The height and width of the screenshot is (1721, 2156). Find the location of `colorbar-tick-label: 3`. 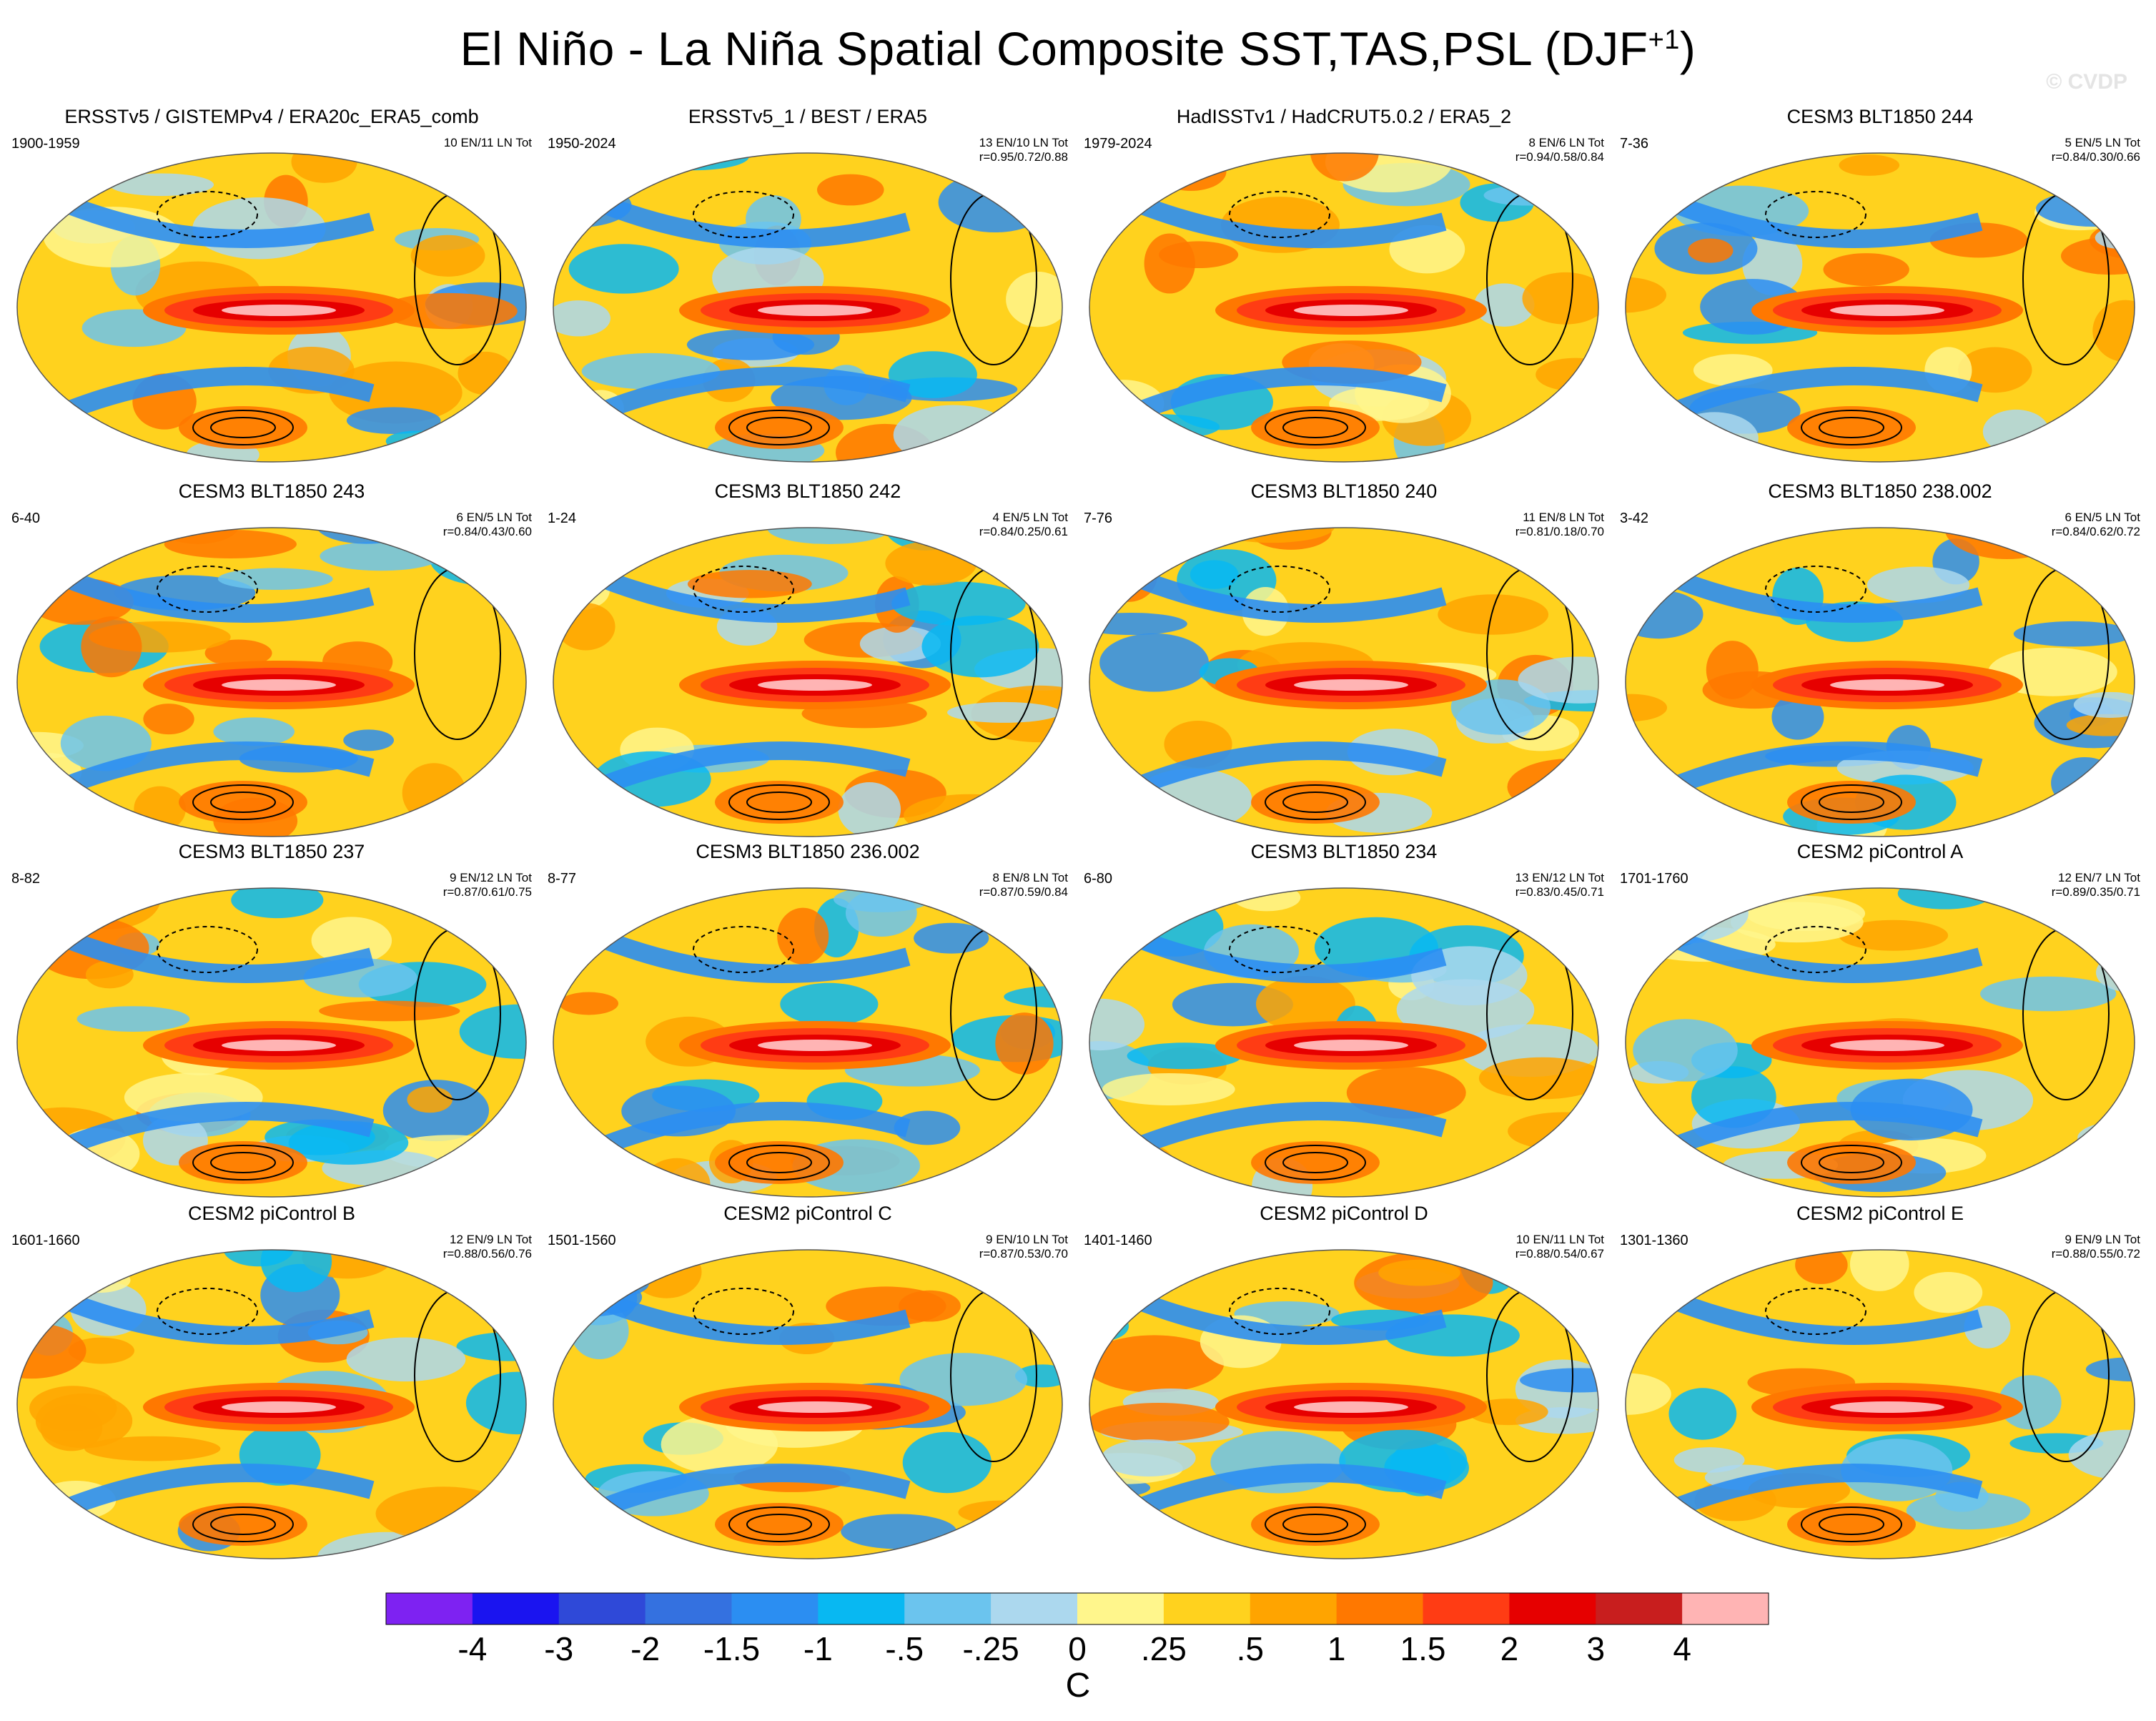

colorbar-tick-label: 3 is located at coordinates (1595, 1649).